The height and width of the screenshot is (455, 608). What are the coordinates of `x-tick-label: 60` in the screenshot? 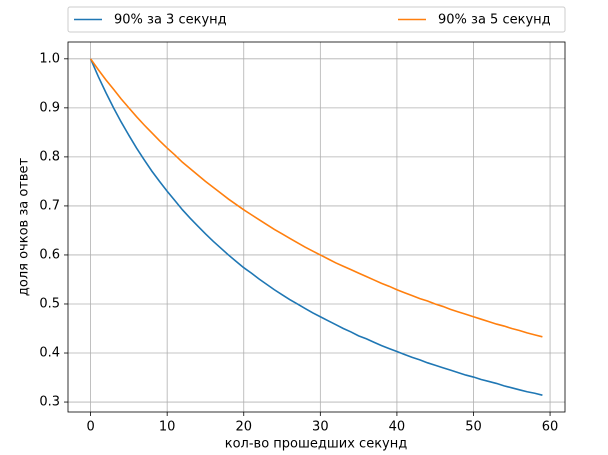 It's located at (550, 427).